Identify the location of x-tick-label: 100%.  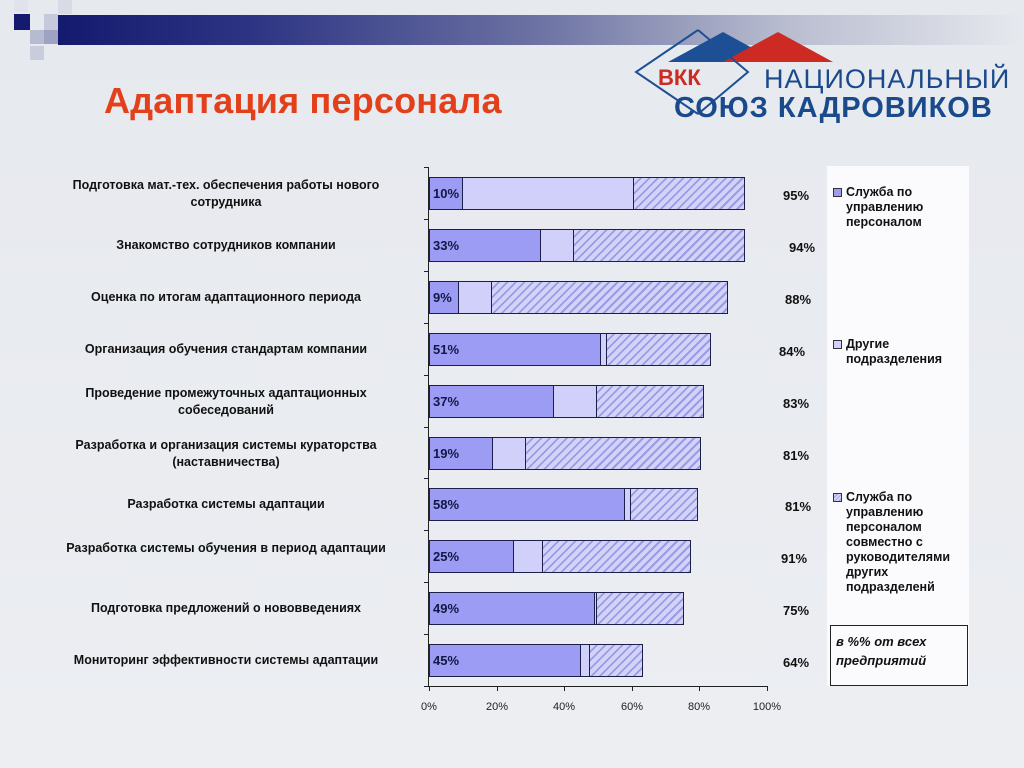
(767, 707).